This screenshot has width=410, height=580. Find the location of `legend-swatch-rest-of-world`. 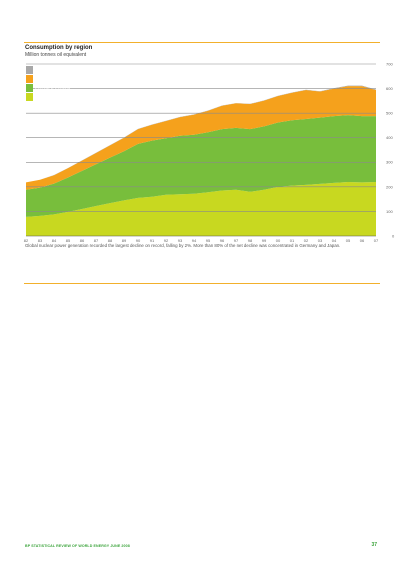

legend-swatch-rest-of-world is located at coordinates (29, 70).